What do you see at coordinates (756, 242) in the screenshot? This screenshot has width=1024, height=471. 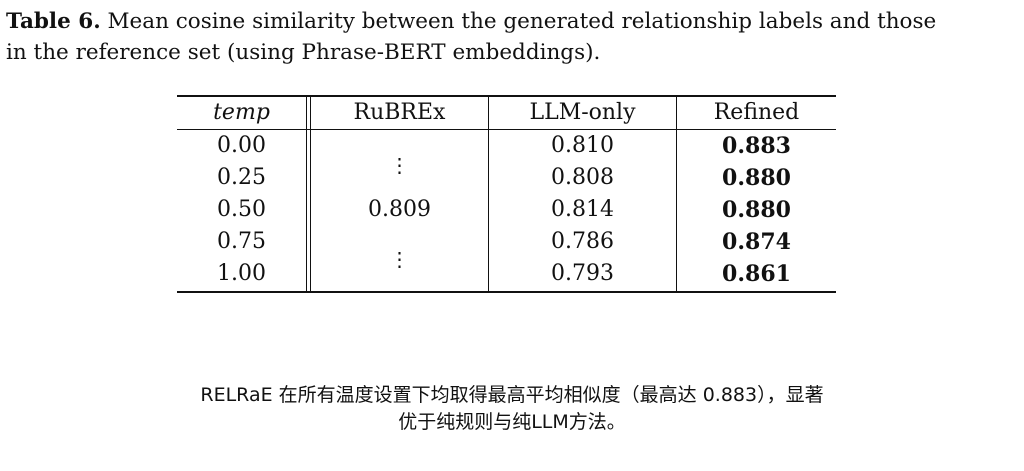 I see `refined-cell: 0.874` at bounding box center [756, 242].